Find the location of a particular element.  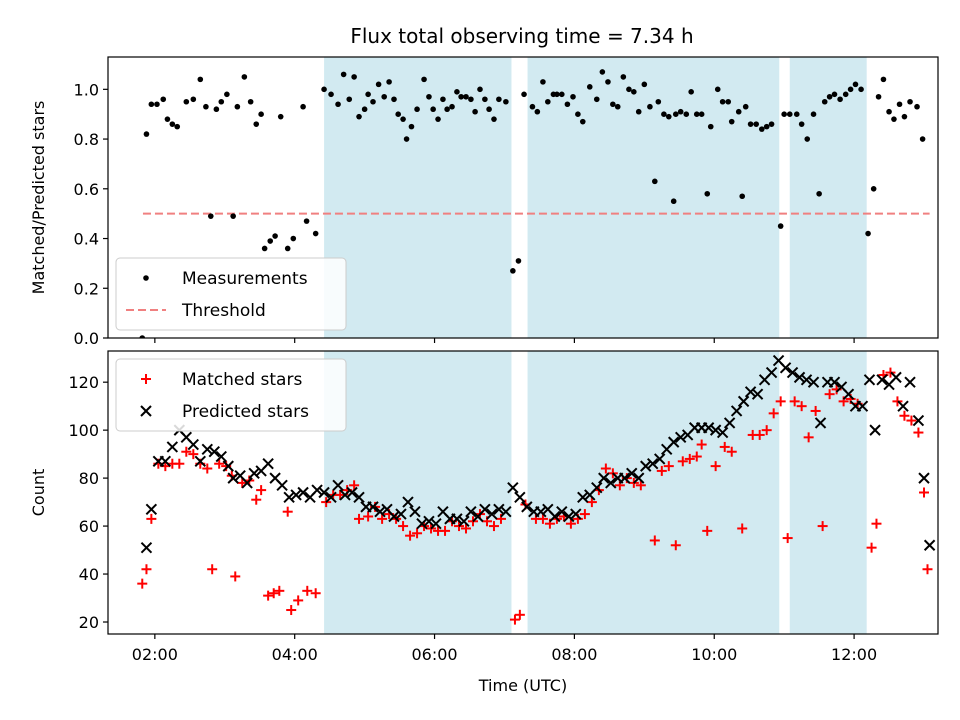

legend-label: Predicted stars is located at coordinates (245, 412).